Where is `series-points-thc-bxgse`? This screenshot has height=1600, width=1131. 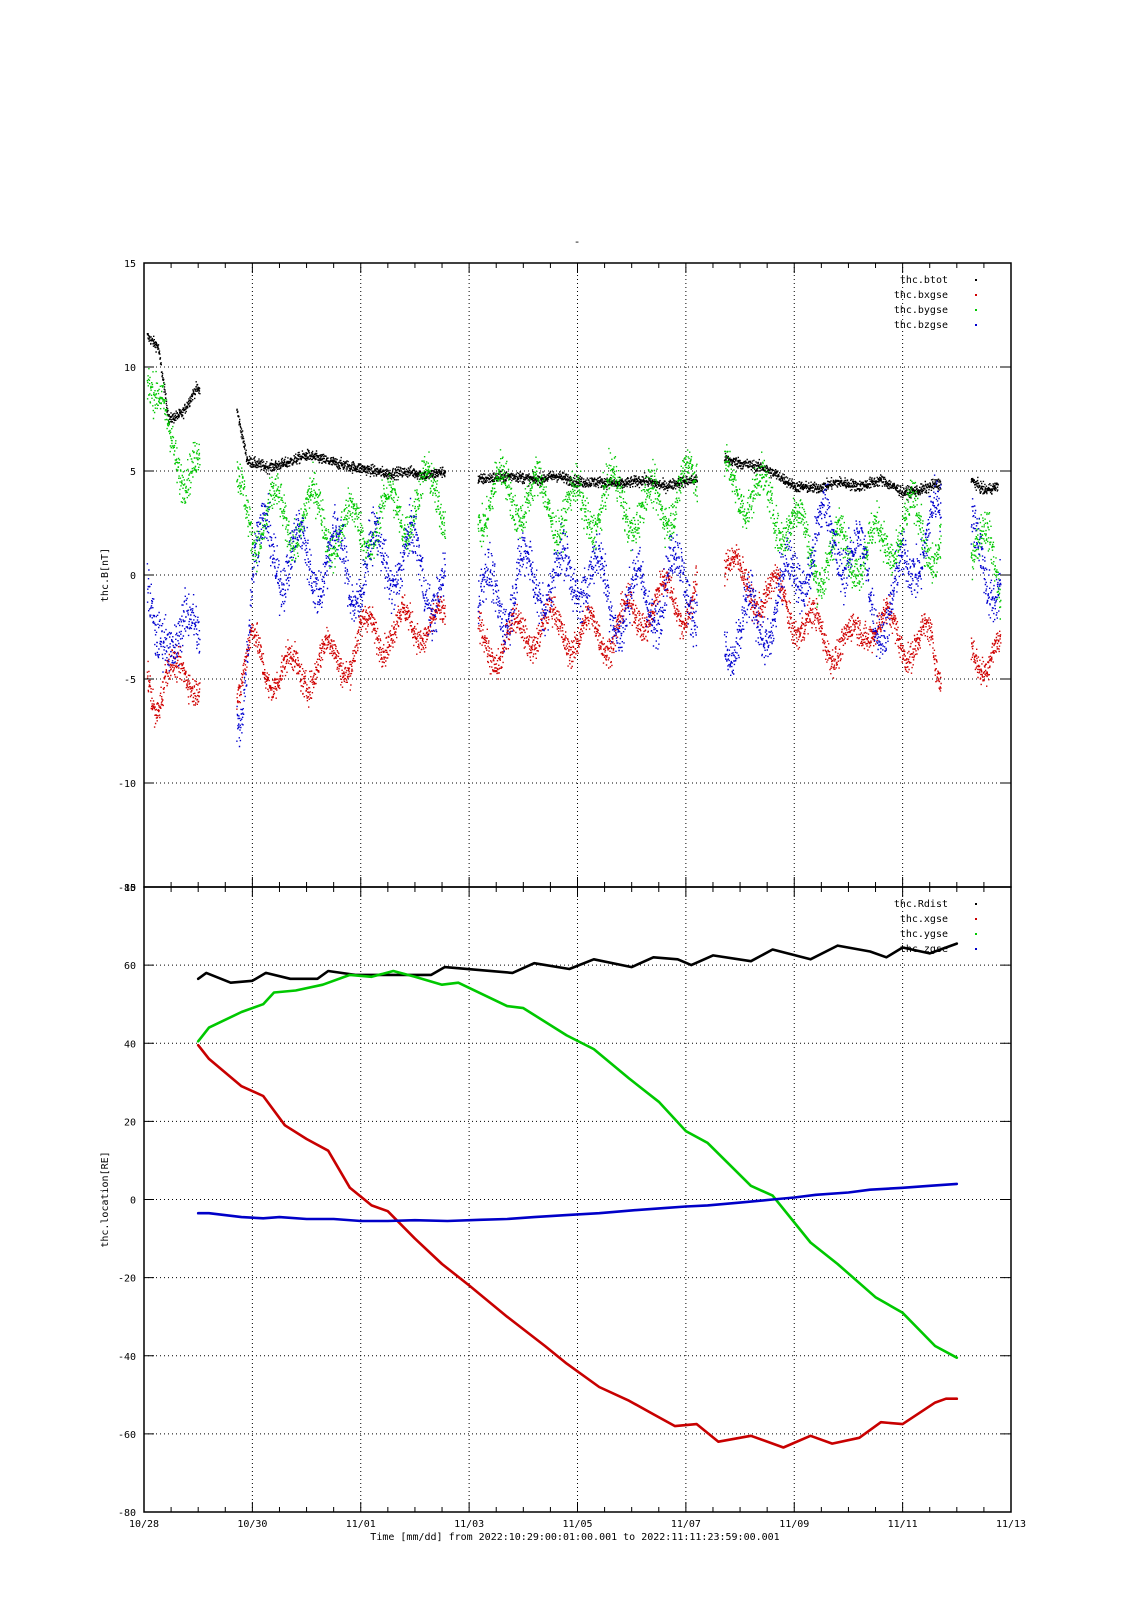 series-points-thc-bxgse is located at coordinates (574, 636).